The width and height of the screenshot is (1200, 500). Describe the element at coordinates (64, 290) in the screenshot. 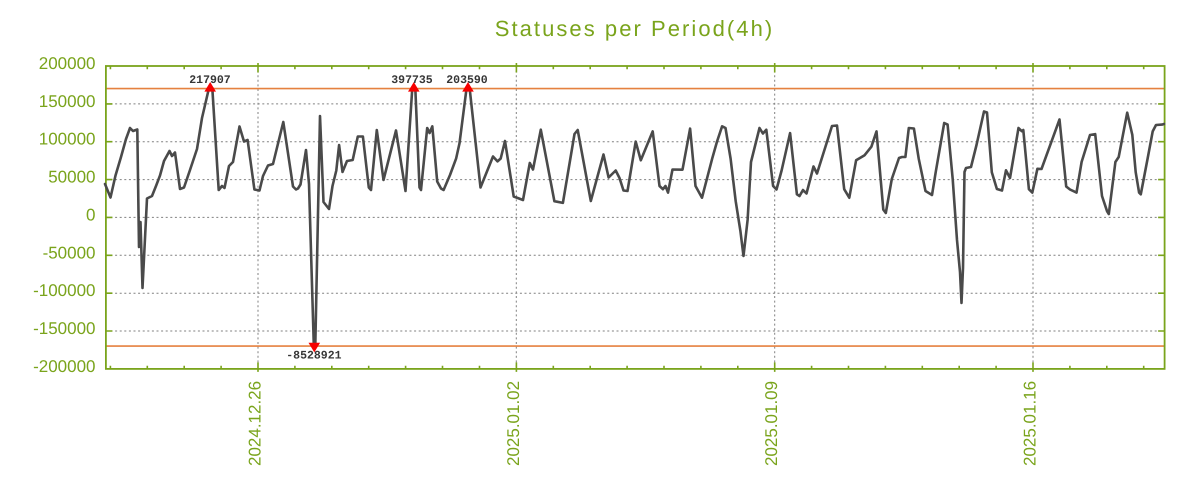

I see `svg-text: -100000` at that location.